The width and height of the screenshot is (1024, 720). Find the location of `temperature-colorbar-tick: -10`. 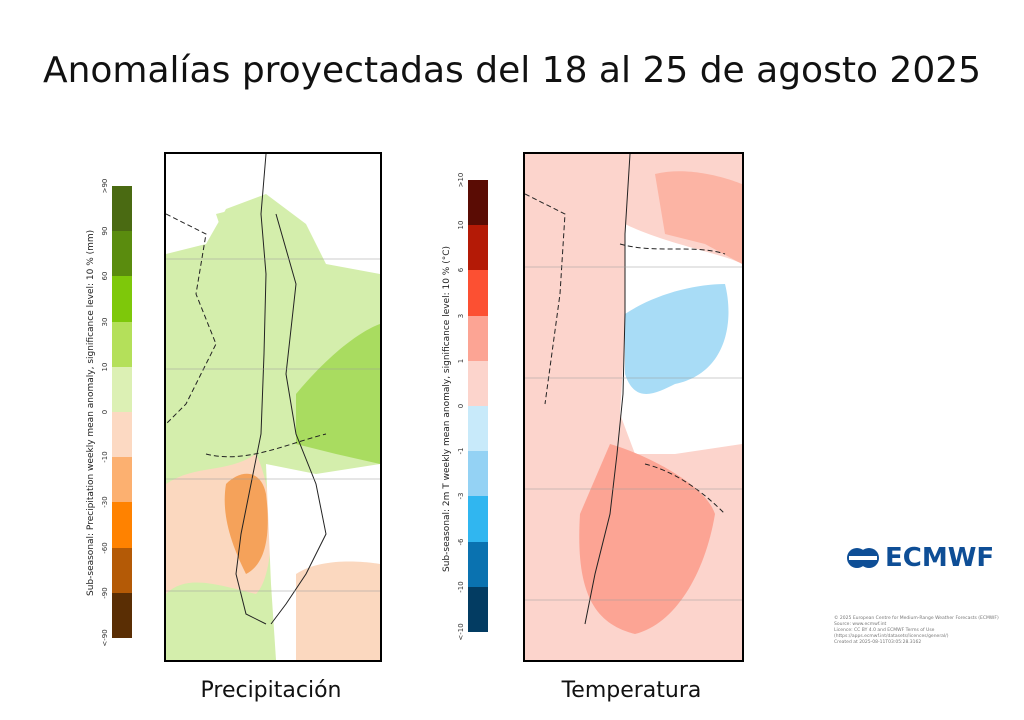

temperature-colorbar-tick: -10 is located at coordinates (461, 587).